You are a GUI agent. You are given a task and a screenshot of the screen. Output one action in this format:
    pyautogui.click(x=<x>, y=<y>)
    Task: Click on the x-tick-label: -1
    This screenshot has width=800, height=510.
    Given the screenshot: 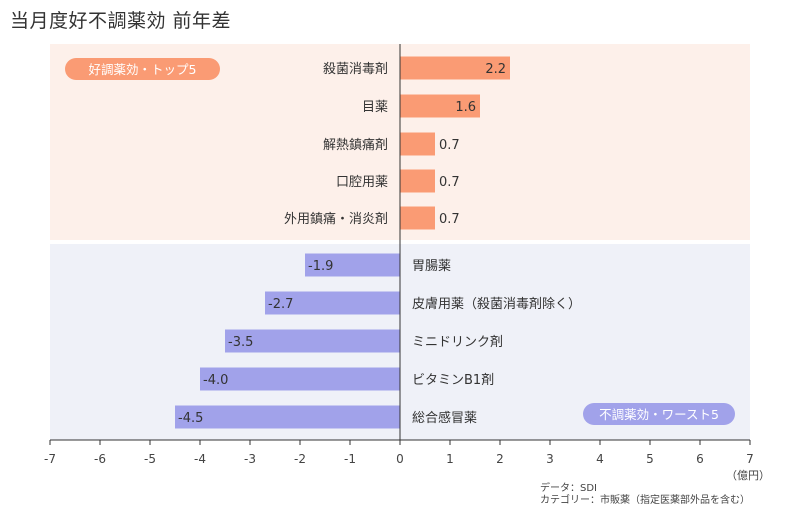 What is the action you would take?
    pyautogui.click(x=350, y=459)
    